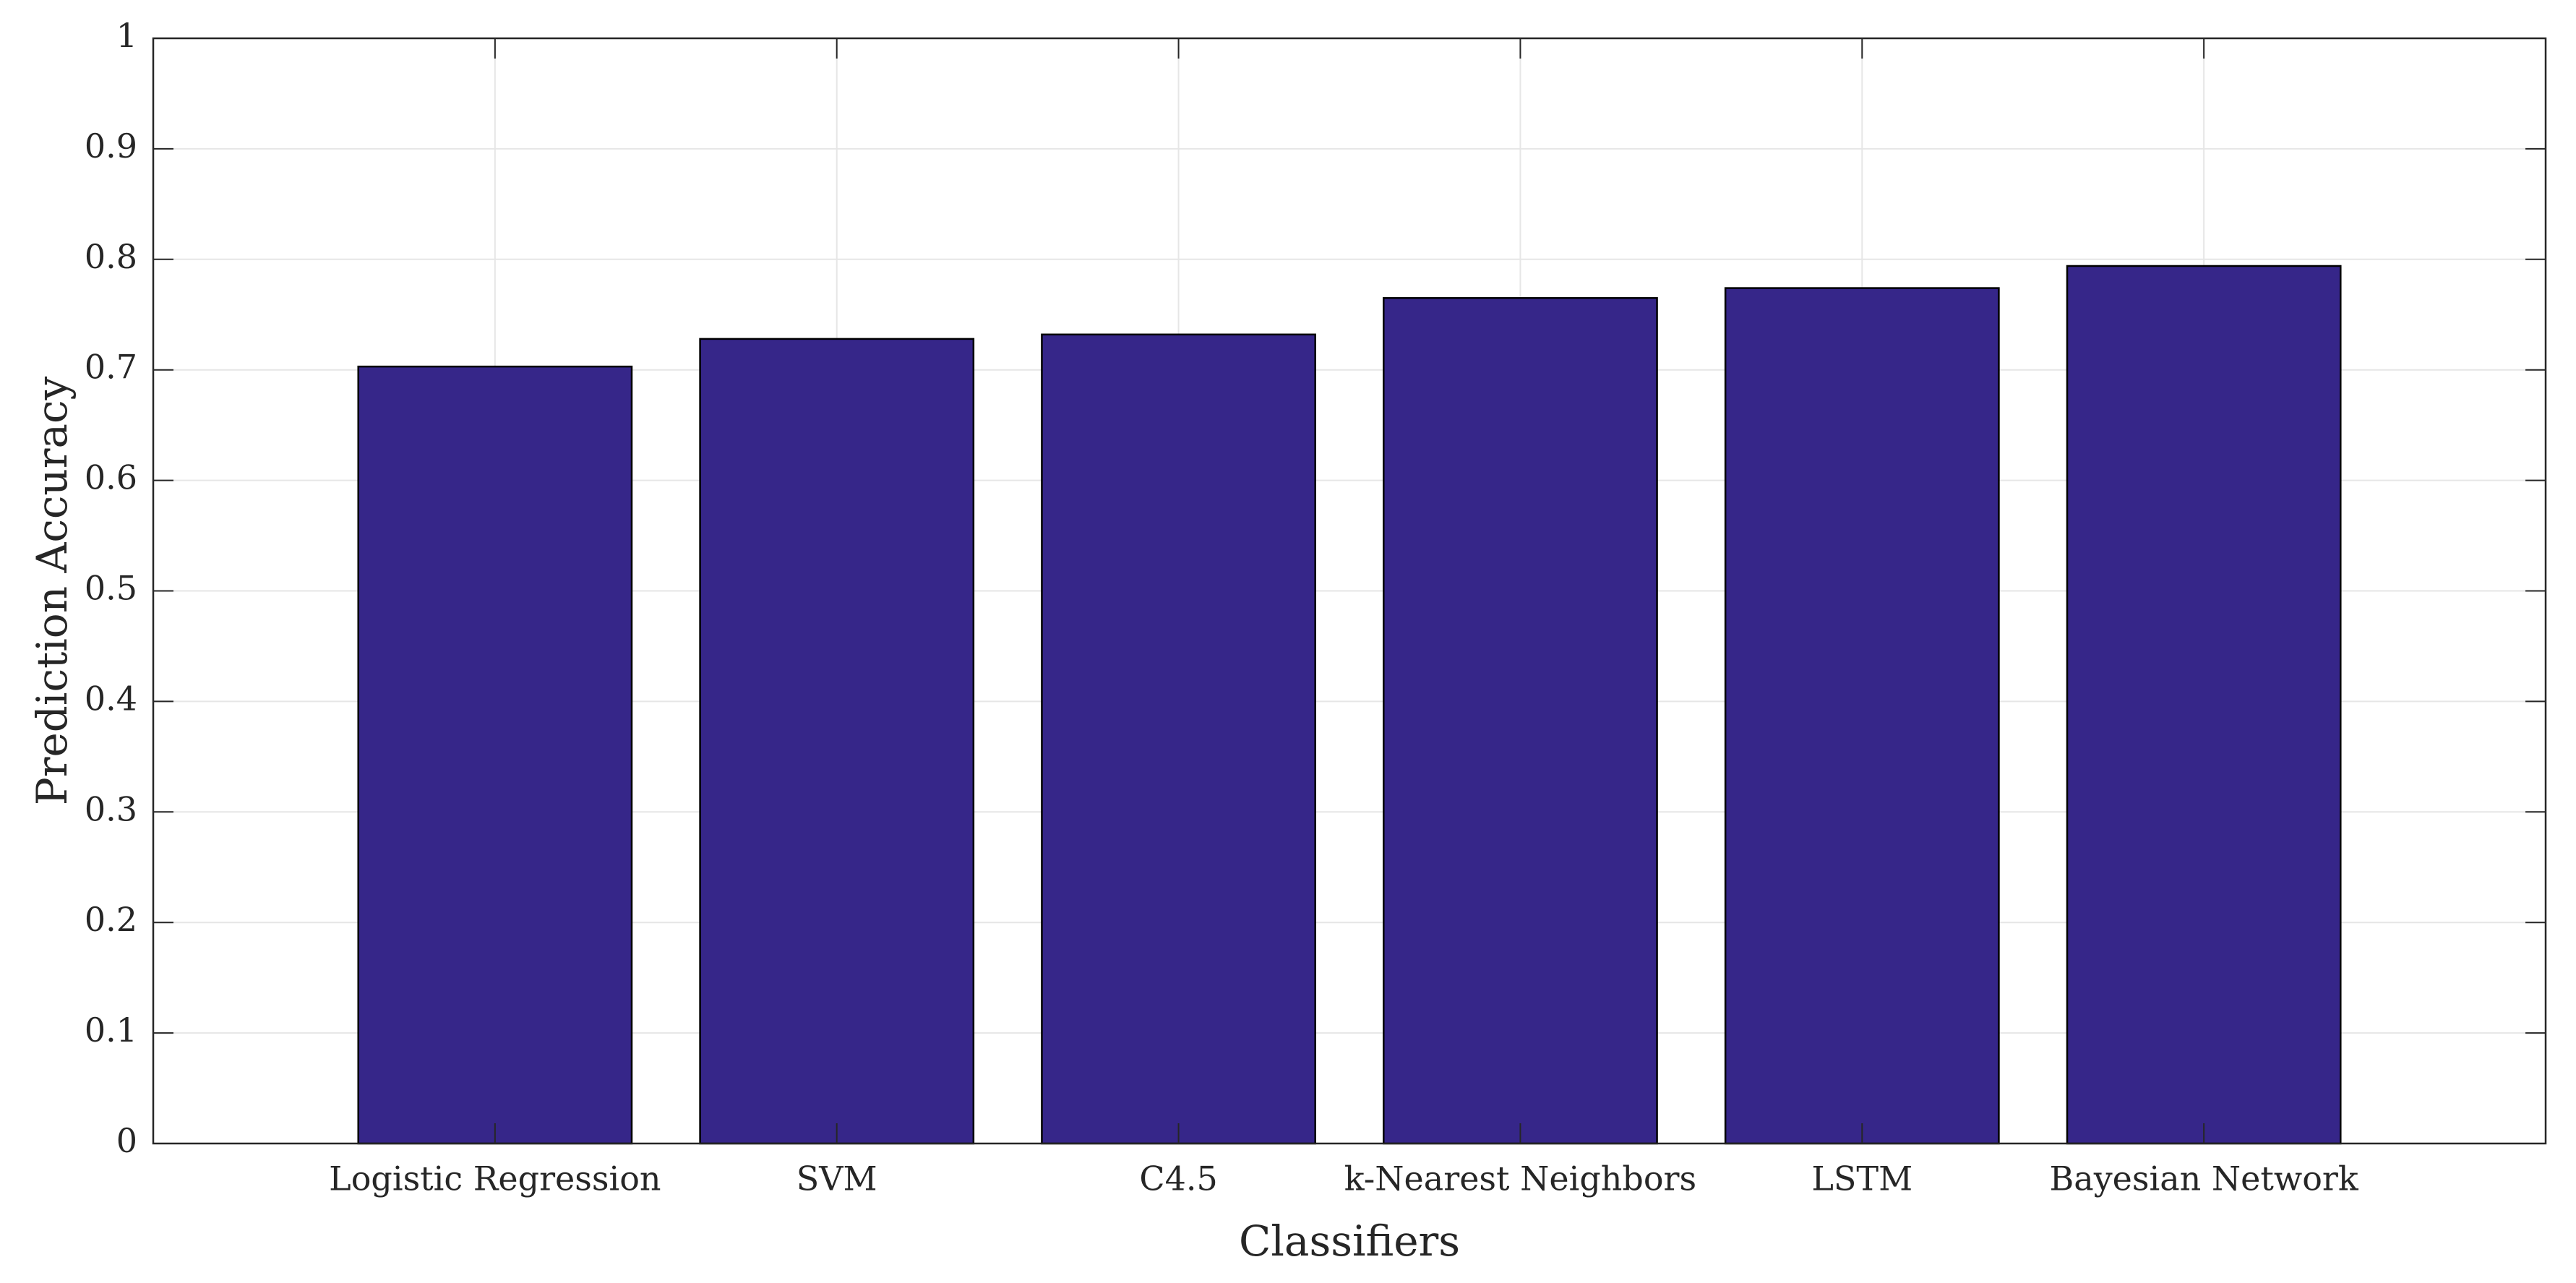 The width and height of the screenshot is (2576, 1283). Describe the element at coordinates (1349, 1241) in the screenshot. I see `x-axis-label: Classifiers` at that location.